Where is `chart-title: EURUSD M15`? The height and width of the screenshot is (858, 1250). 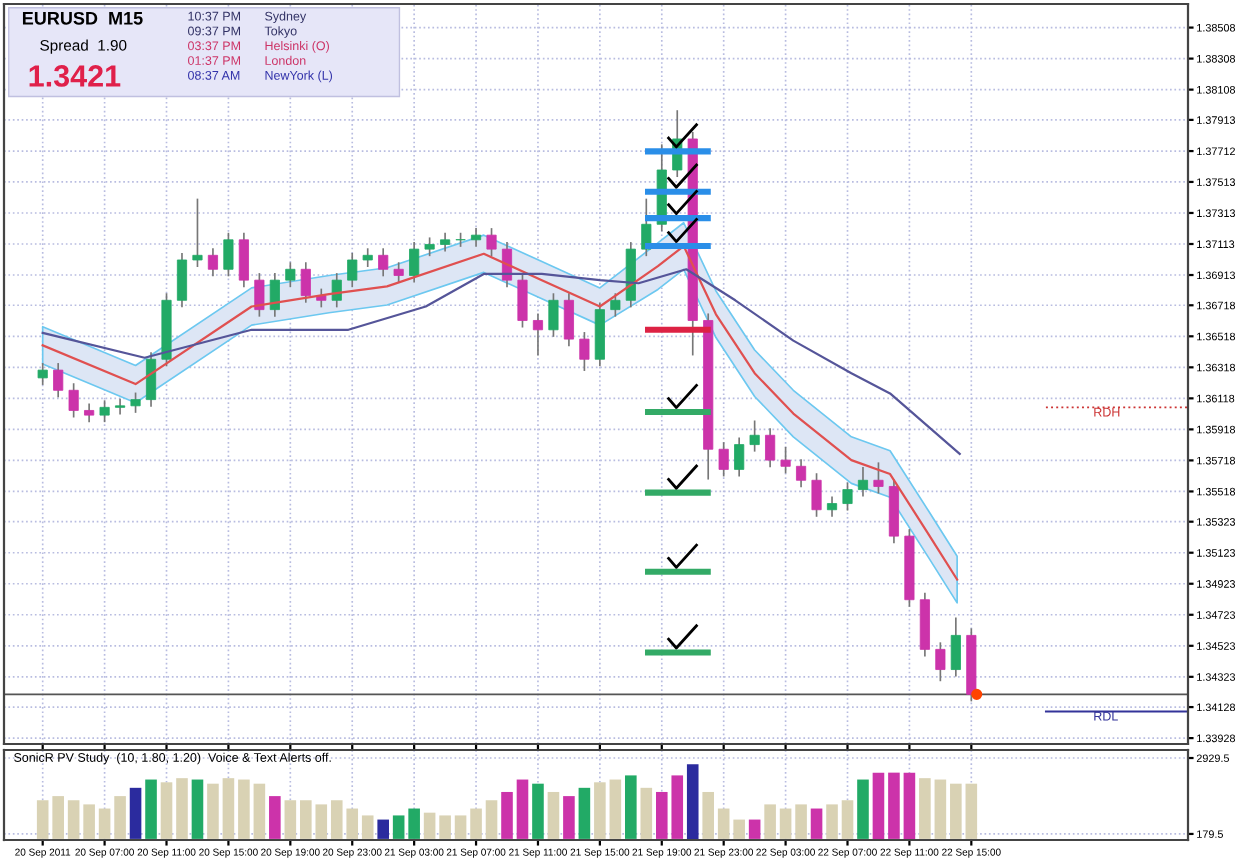 chart-title: EURUSD M15 is located at coordinates (82, 18).